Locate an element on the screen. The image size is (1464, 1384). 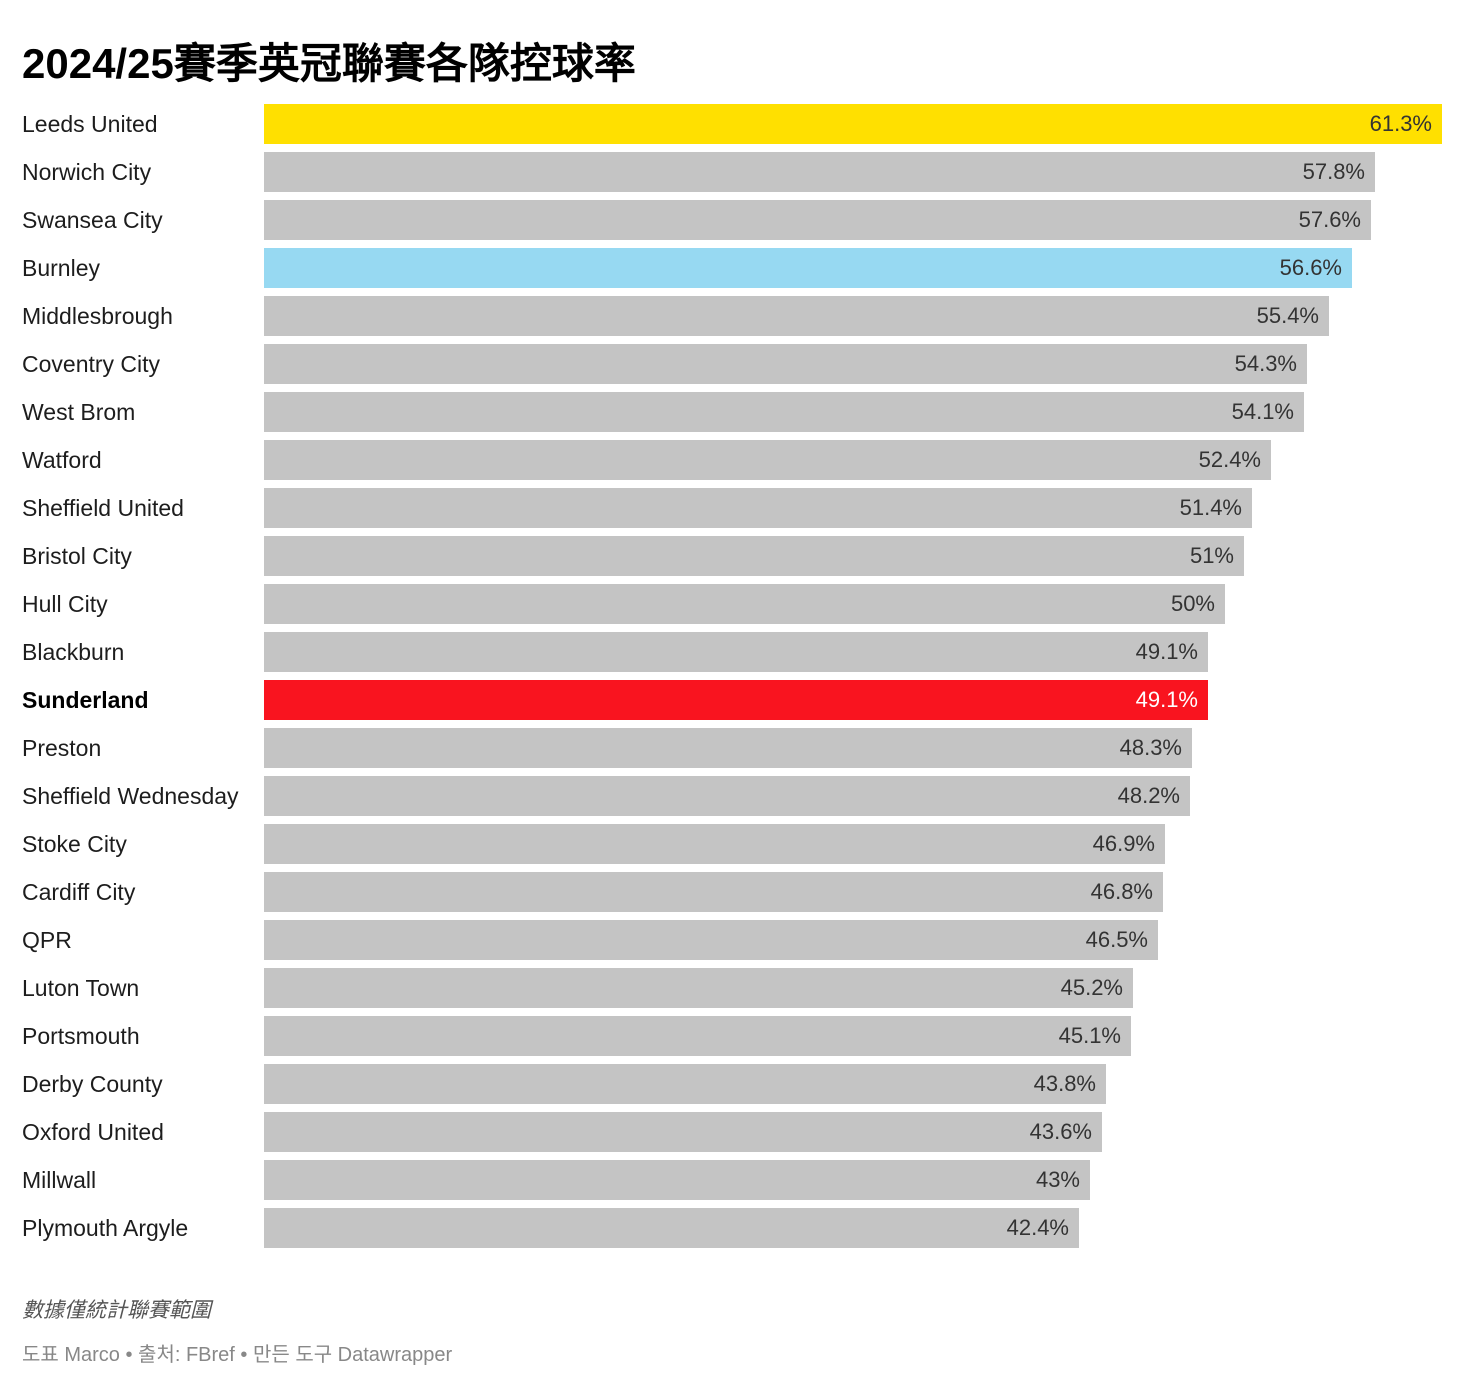
team-label-luton-town: Luton Town is located at coordinates (81, 988).